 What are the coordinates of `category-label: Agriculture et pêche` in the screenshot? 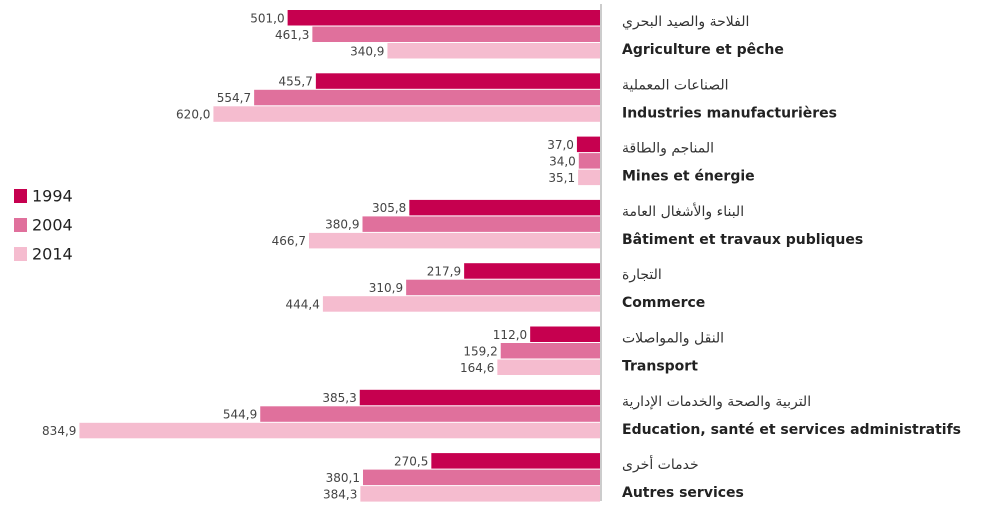 It's located at (703, 50).